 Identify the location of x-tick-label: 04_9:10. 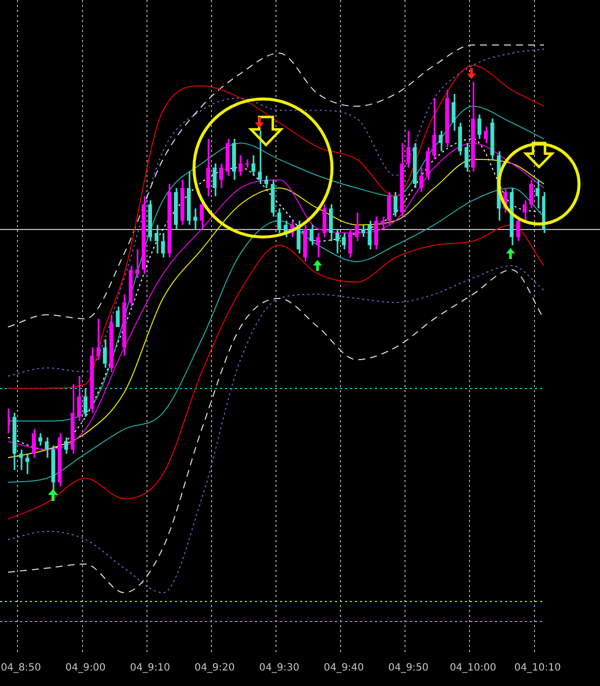
(150, 668).